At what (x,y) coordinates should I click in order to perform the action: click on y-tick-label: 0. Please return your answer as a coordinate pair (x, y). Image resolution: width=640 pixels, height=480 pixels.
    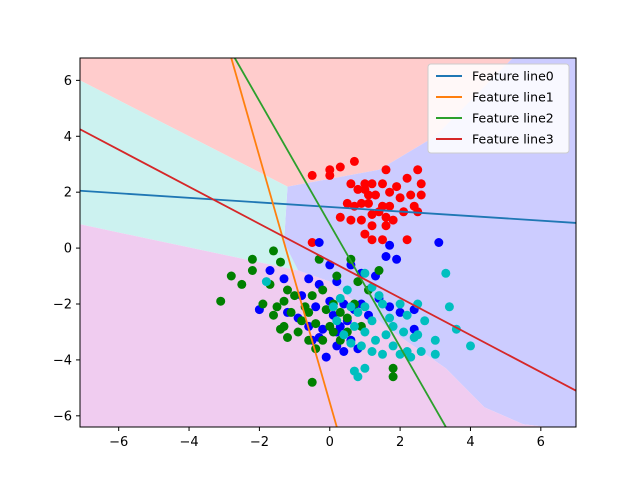
    Looking at the image, I should click on (68, 249).